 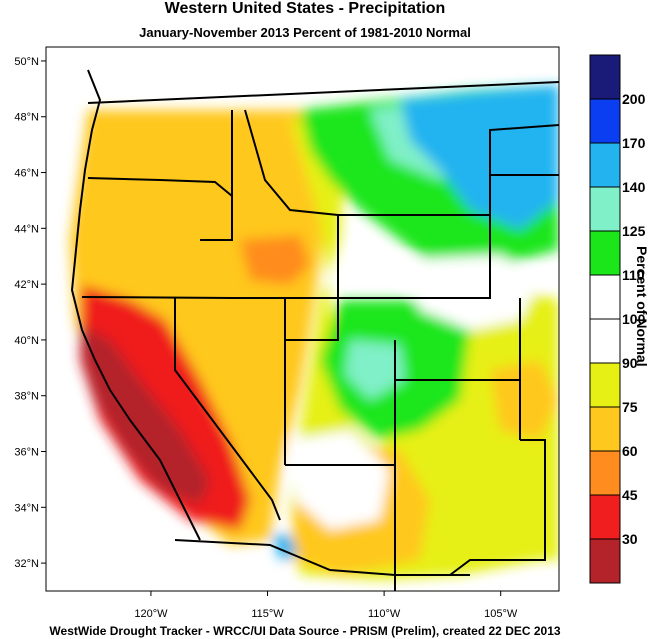 I want to click on border-newmexico-texas, so click(x=497, y=507).